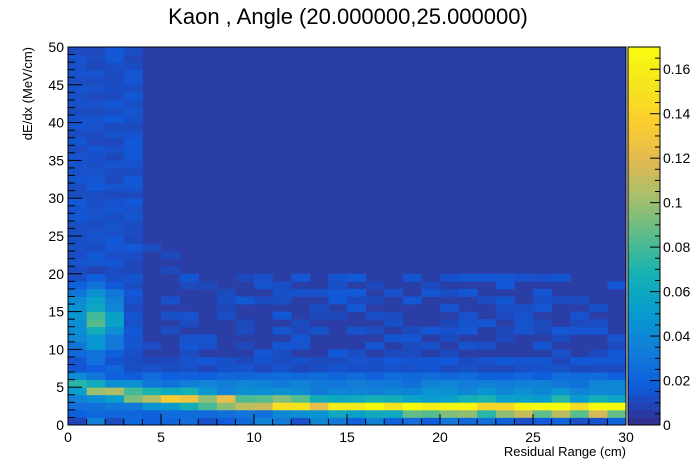 The image size is (696, 472). Describe the element at coordinates (440, 437) in the screenshot. I see `x-tick-label: 20` at that location.